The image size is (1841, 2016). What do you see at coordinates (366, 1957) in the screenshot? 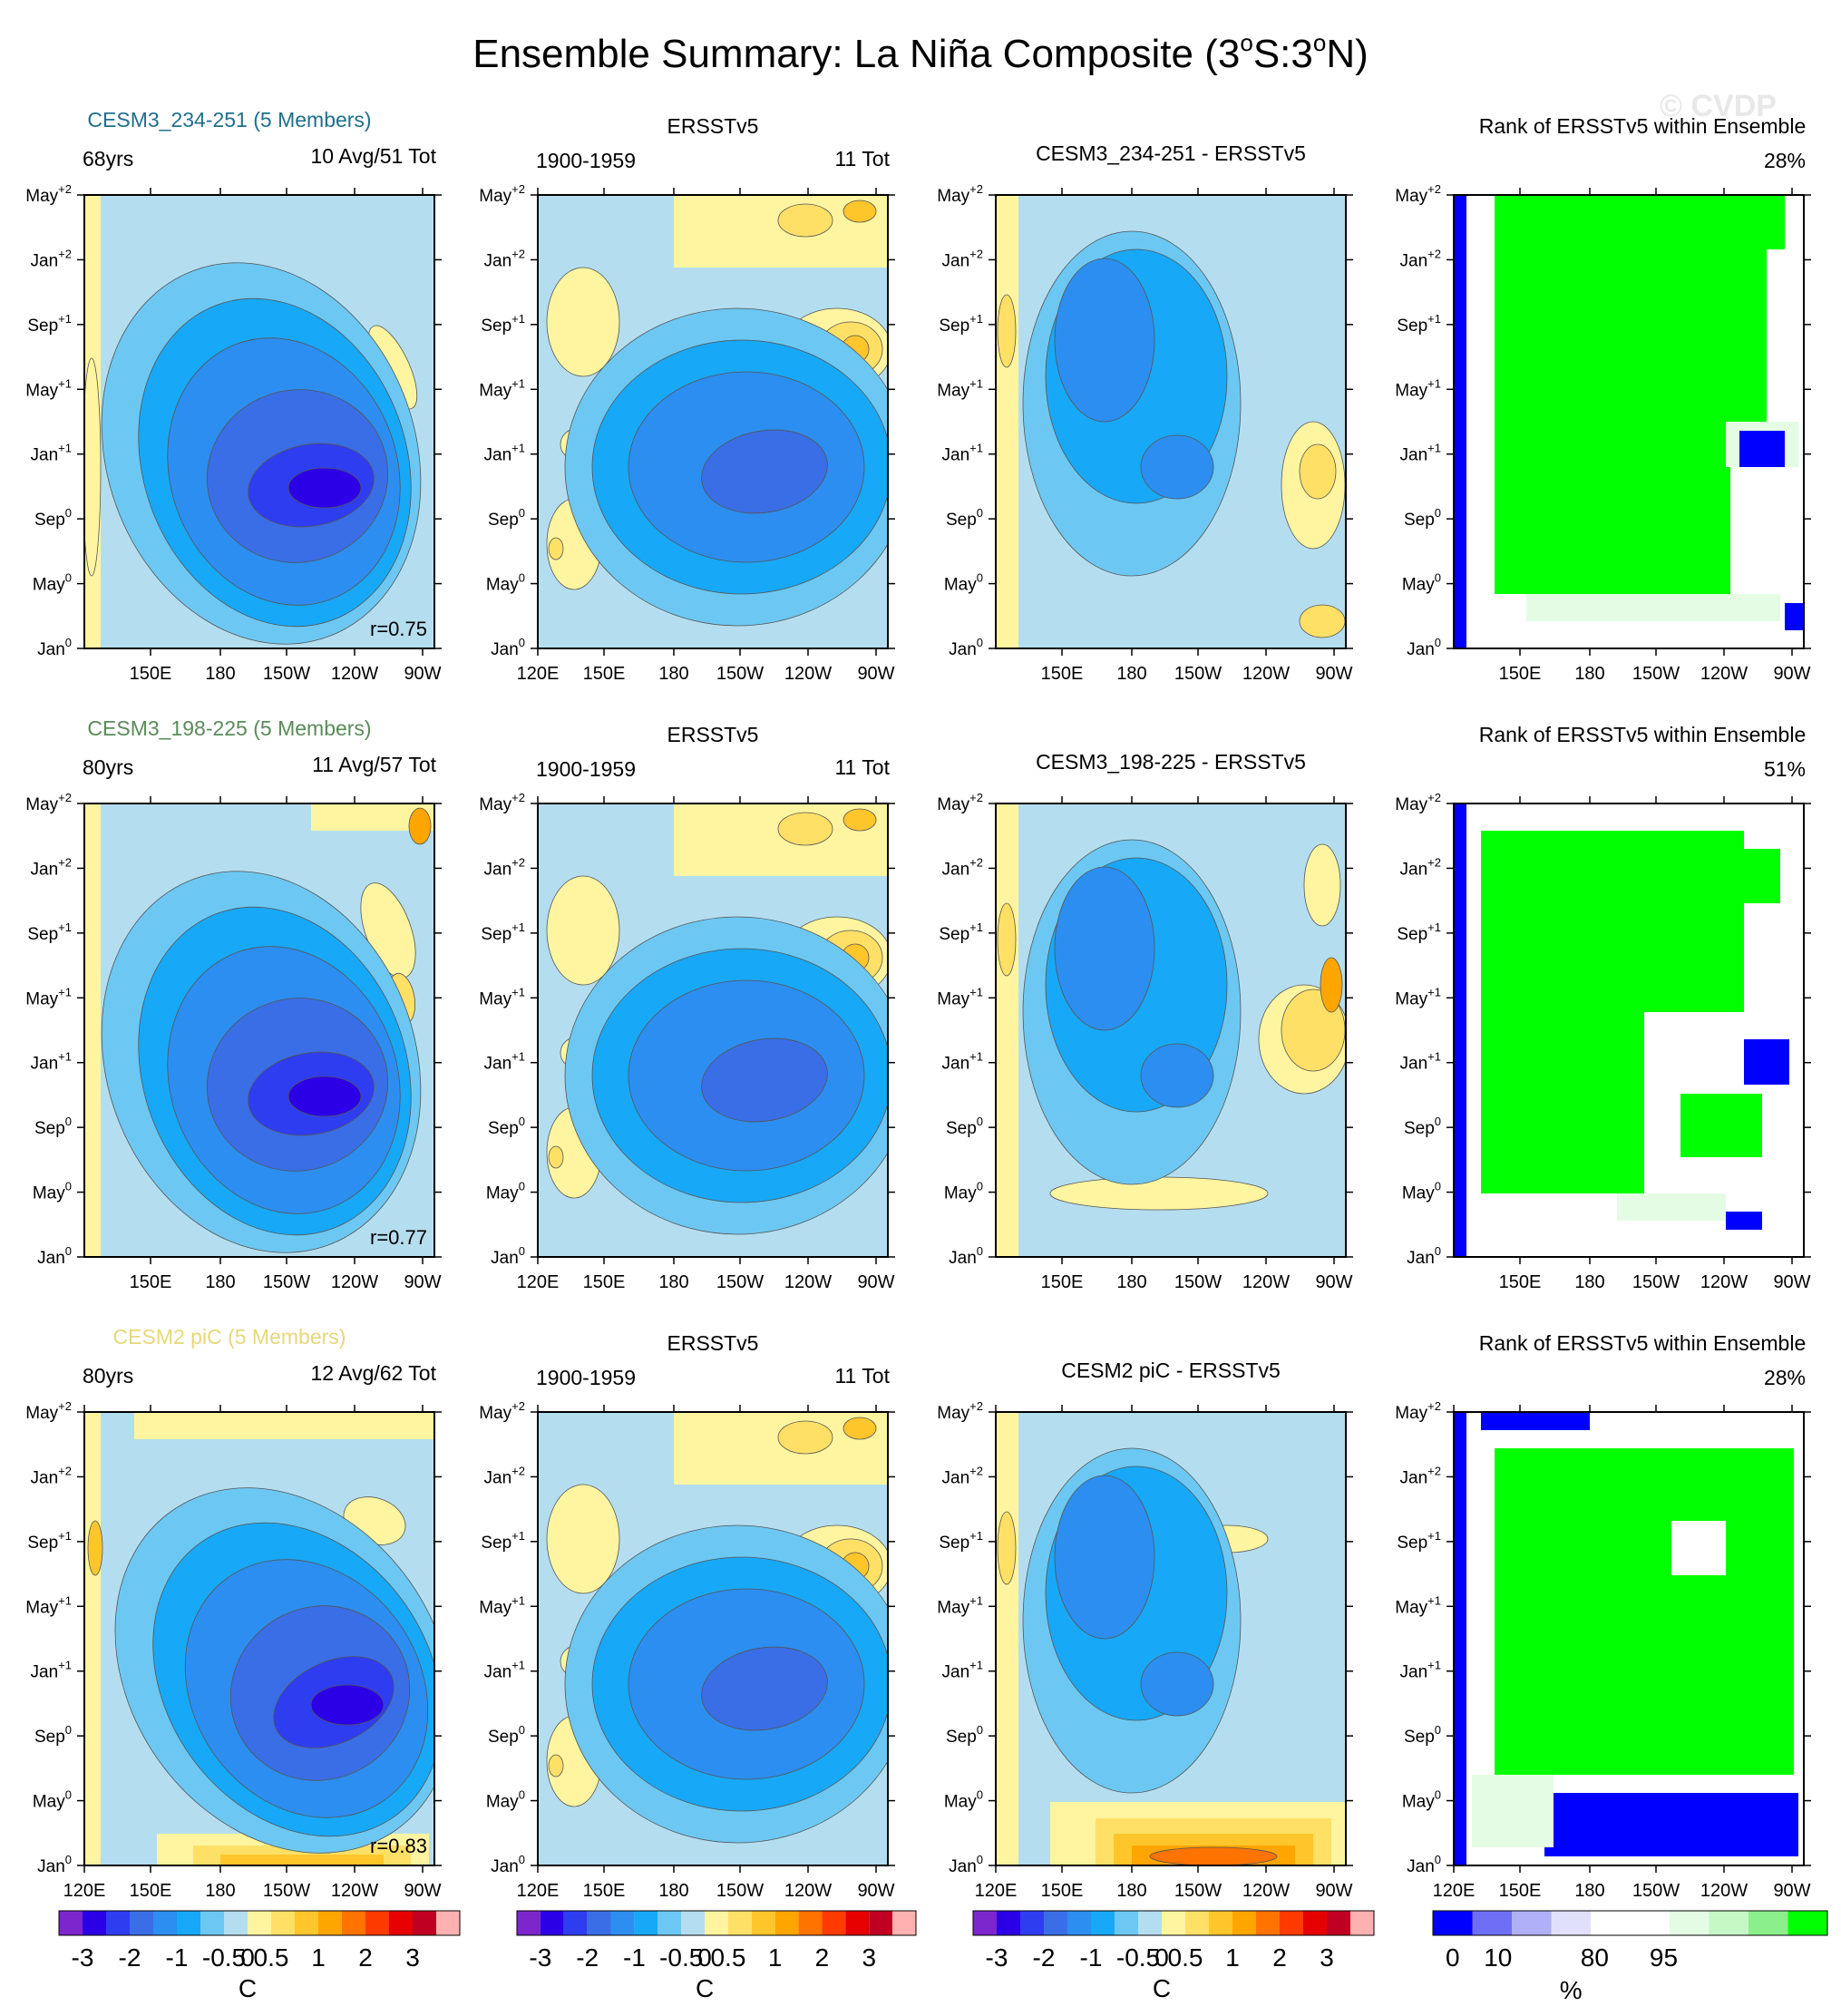
I see `colorbar-label: 2` at bounding box center [366, 1957].